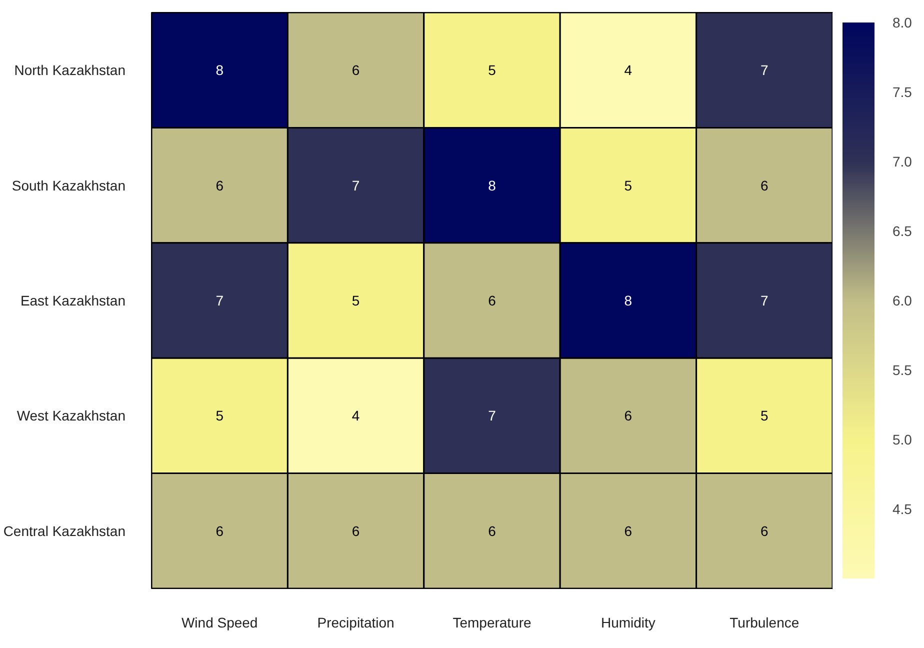  I want to click on color-bar-label: 5.0, so click(902, 440).